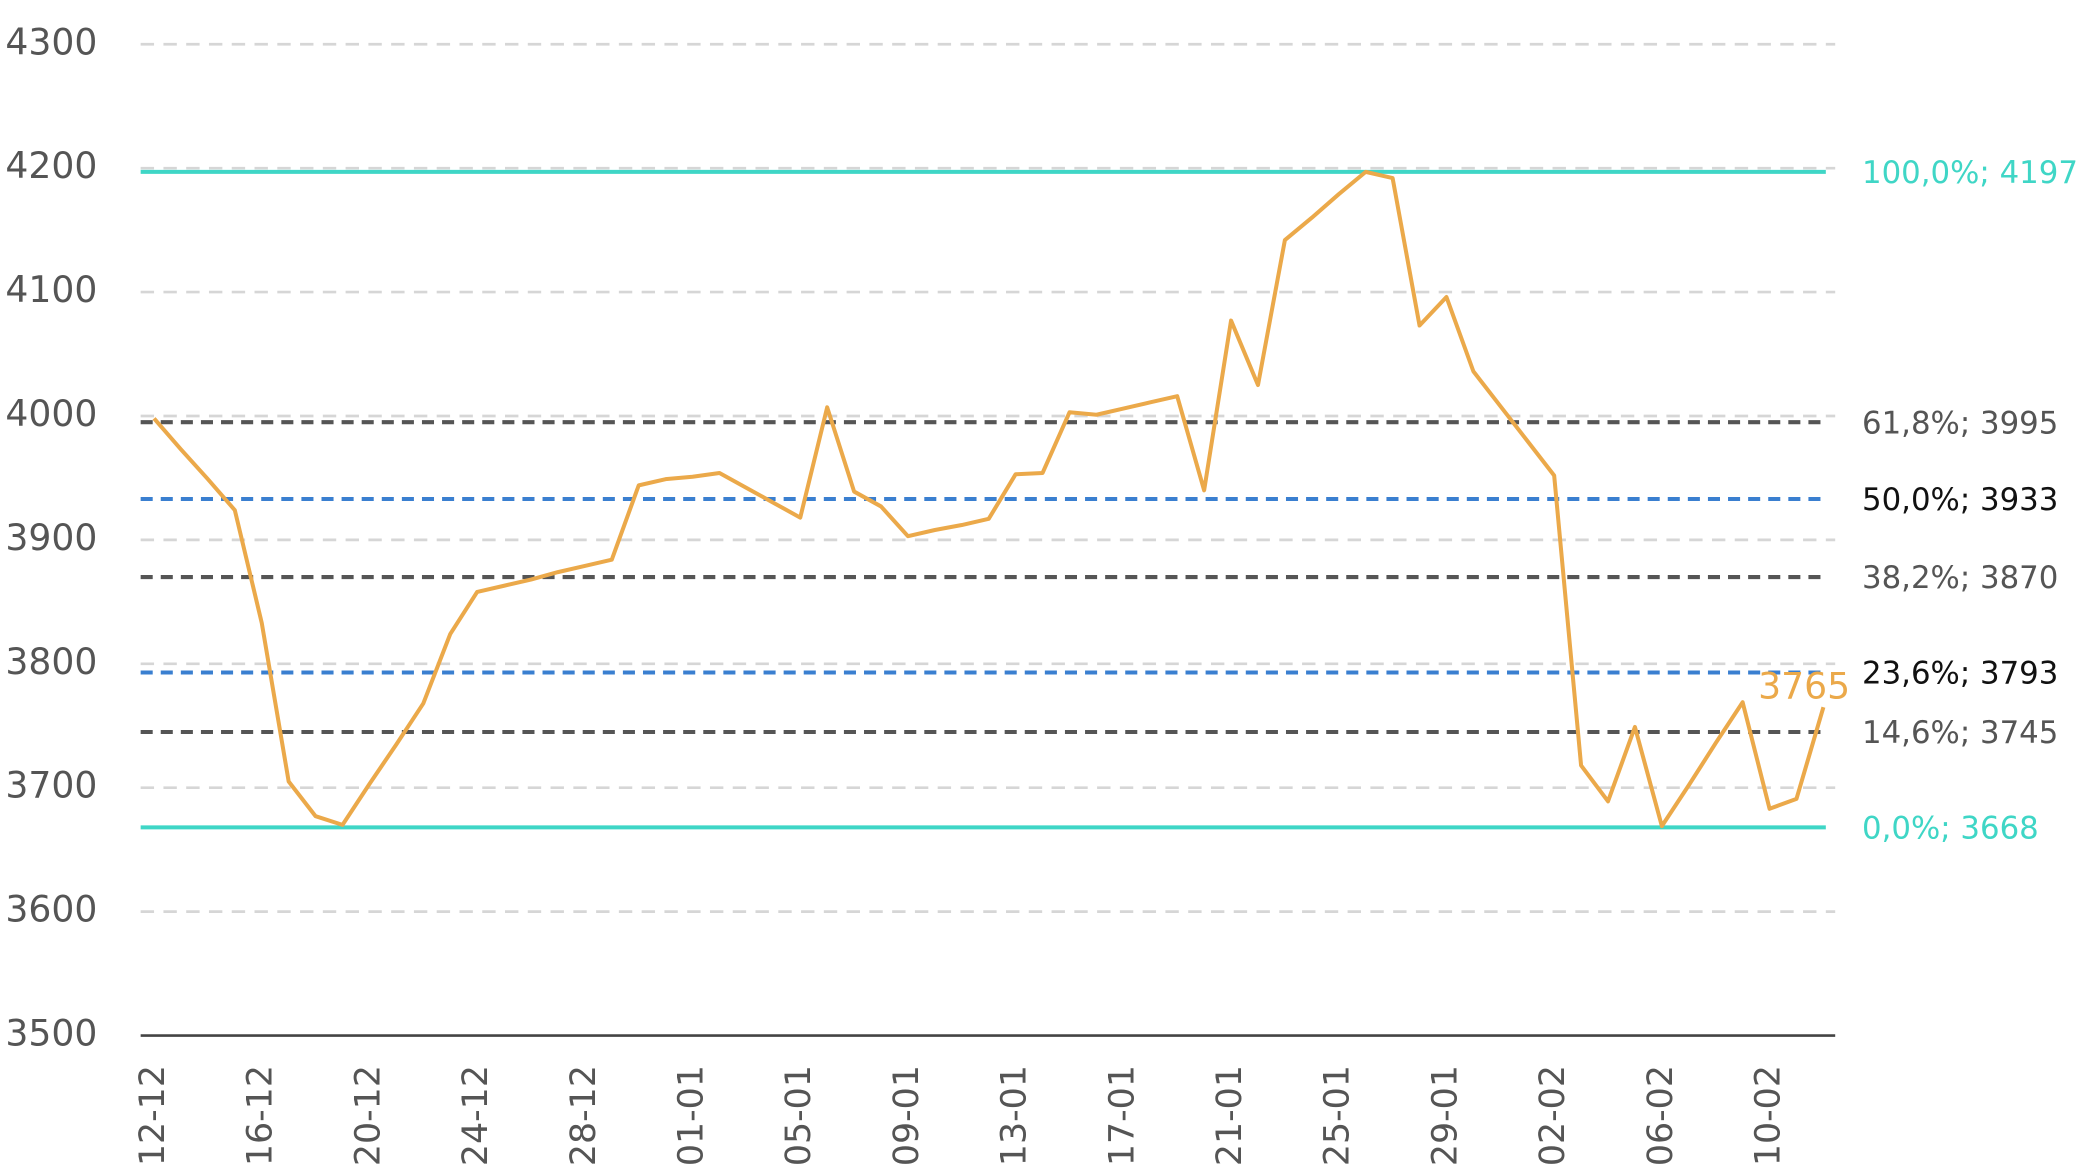  What do you see at coordinates (1445, 1115) in the screenshot?
I see `x-tick-label: 29-01` at bounding box center [1445, 1115].